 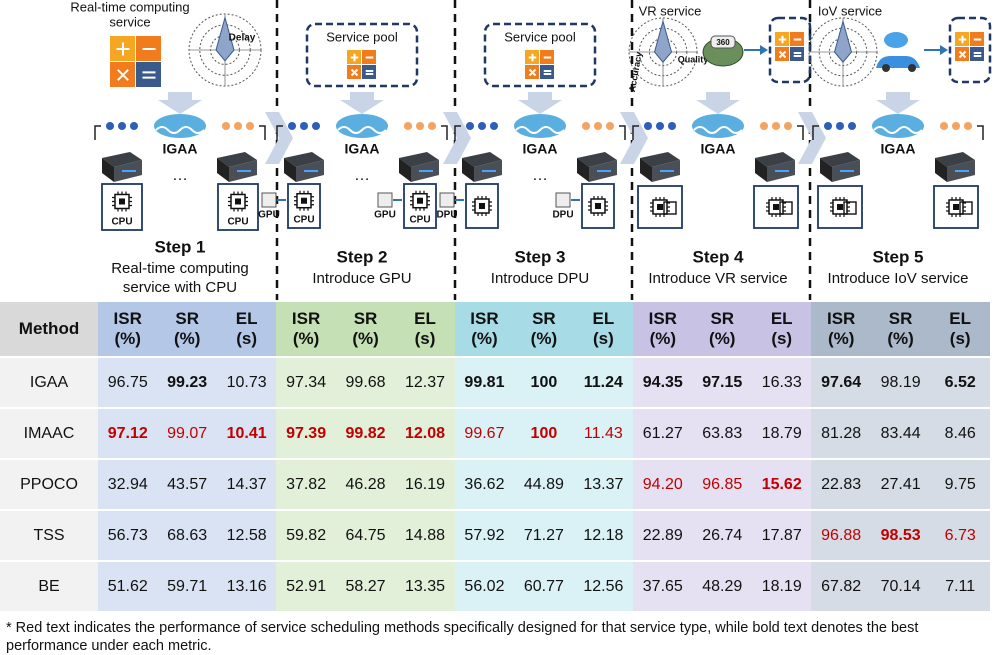 What do you see at coordinates (722, 383) in the screenshot?
I see `cell: 97.15` at bounding box center [722, 383].